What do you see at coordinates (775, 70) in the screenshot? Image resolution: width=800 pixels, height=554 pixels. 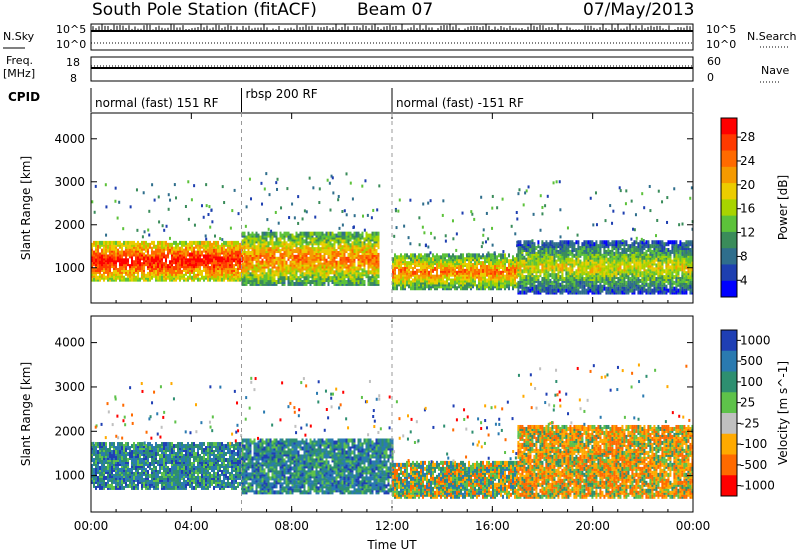 I see `nave-label: Nave` at bounding box center [775, 70].